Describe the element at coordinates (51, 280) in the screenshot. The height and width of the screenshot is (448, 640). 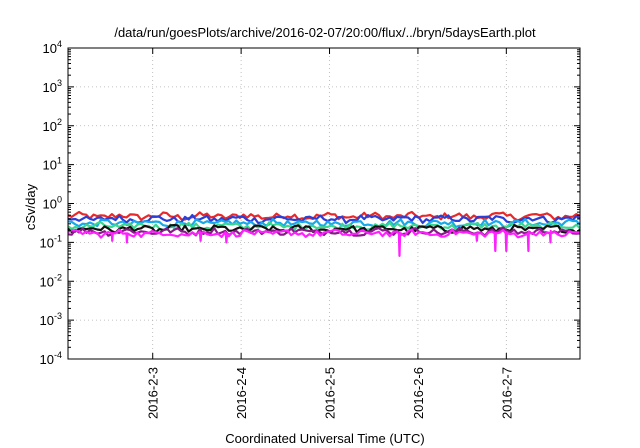
I see `y-tick-label: 10⁻²` at that location.